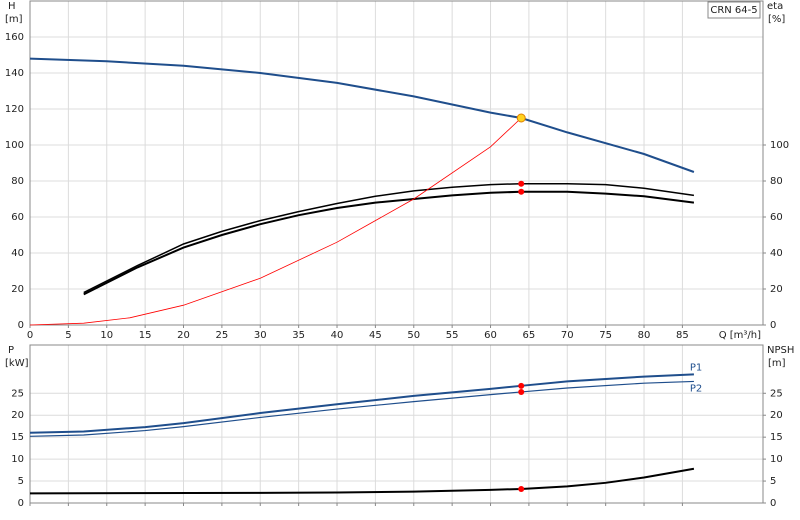  Describe the element at coordinates (567, 335) in the screenshot. I see `x-tick-label: 70` at that location.